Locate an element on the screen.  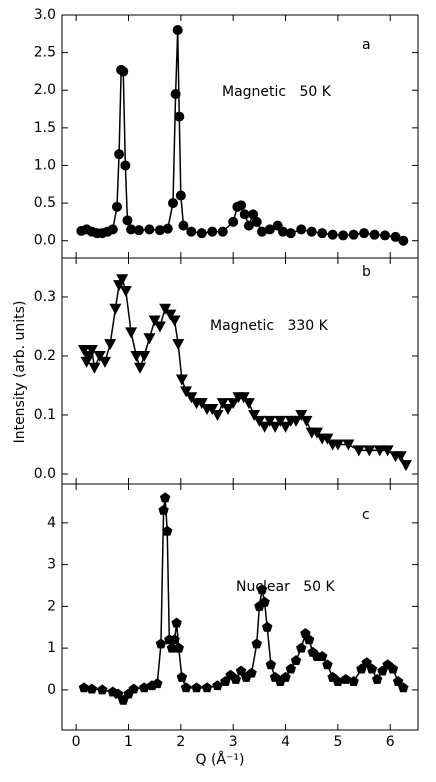
y-tick-label: 0 is located at coordinates (51, 690).